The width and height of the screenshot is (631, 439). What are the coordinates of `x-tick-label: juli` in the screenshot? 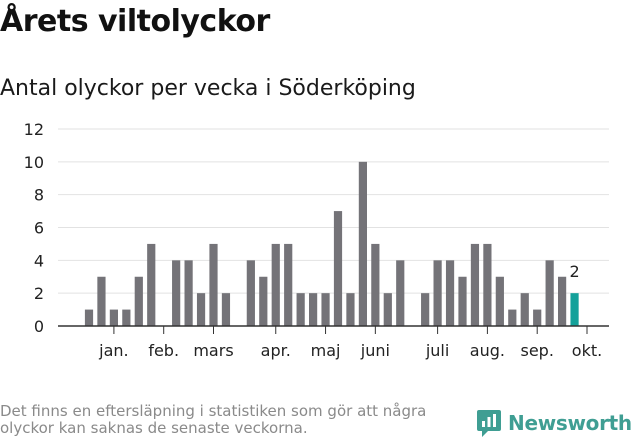 It's located at (437, 350).